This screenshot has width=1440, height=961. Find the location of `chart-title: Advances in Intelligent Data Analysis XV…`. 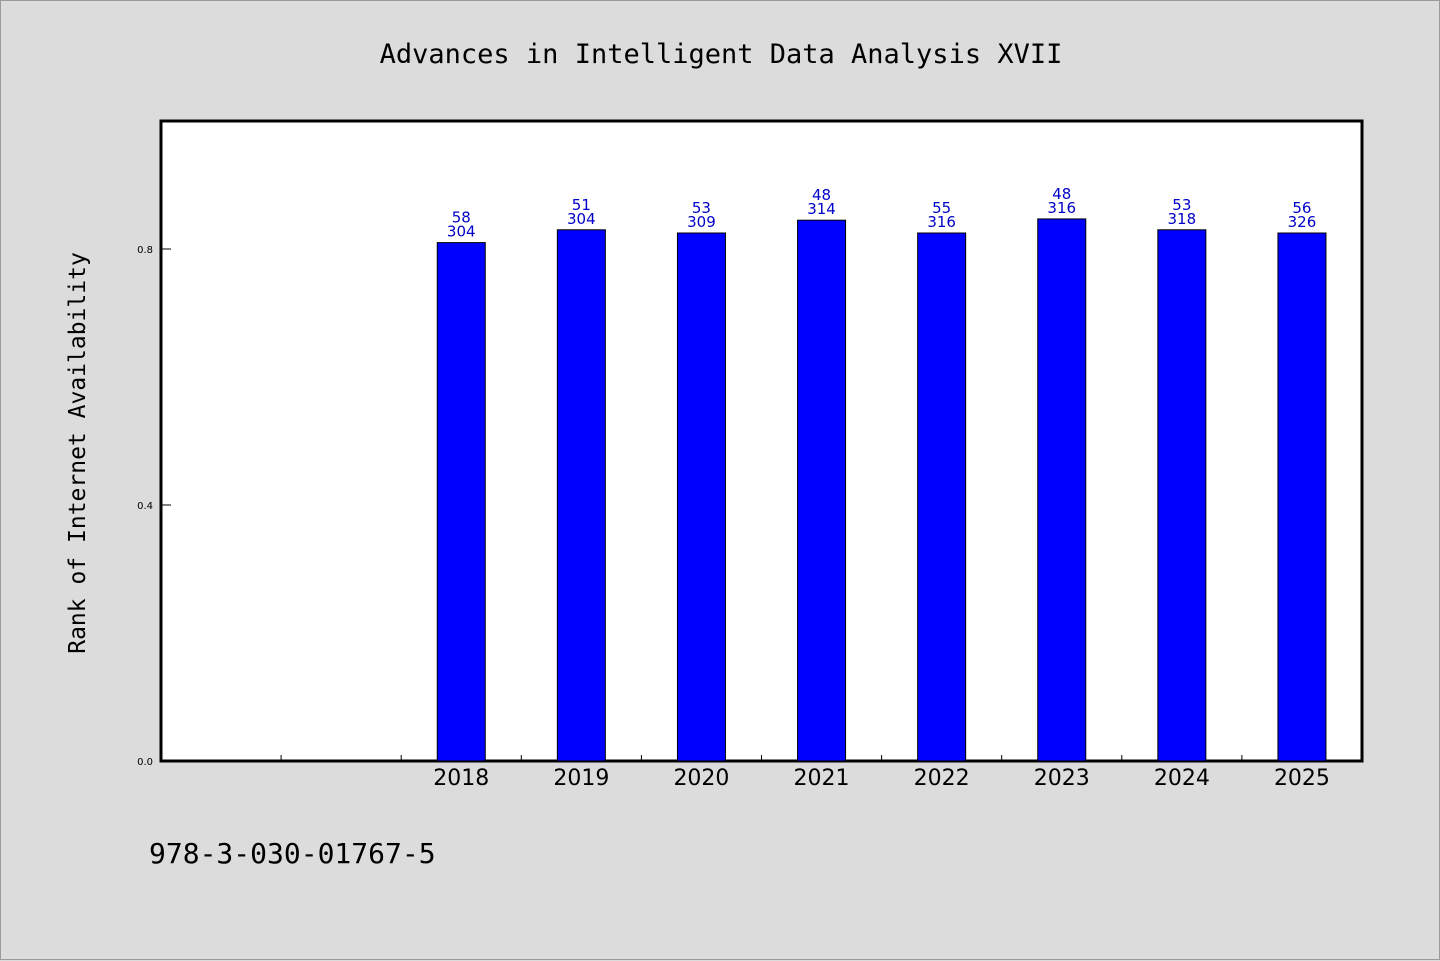

chart-title: Advances in Intelligent Data Analysis XV… is located at coordinates (721, 54).